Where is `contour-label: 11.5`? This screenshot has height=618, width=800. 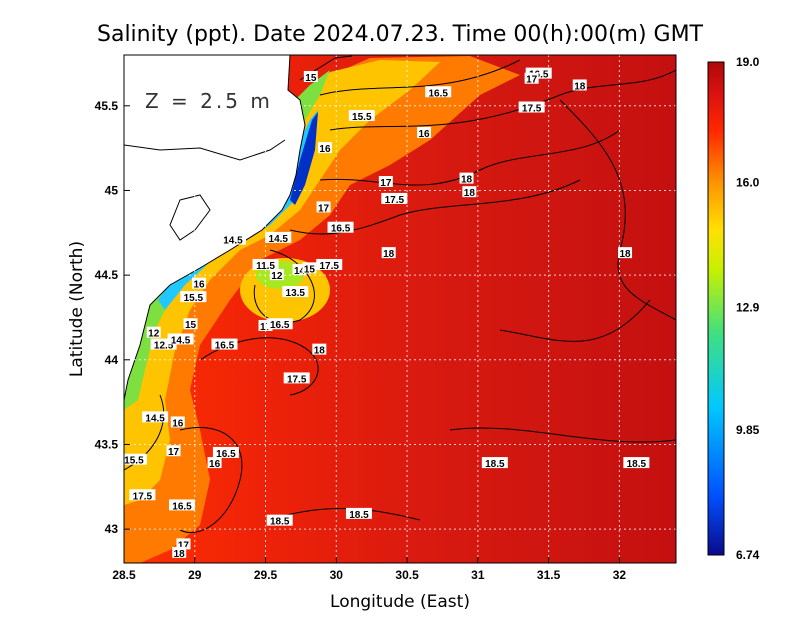
contour-label: 11.5 is located at coordinates (265, 266).